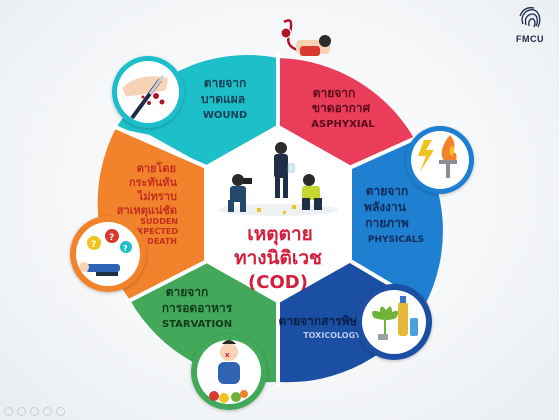  I want to click on center-title-line2: ทางนิติเวช, so click(278, 258).